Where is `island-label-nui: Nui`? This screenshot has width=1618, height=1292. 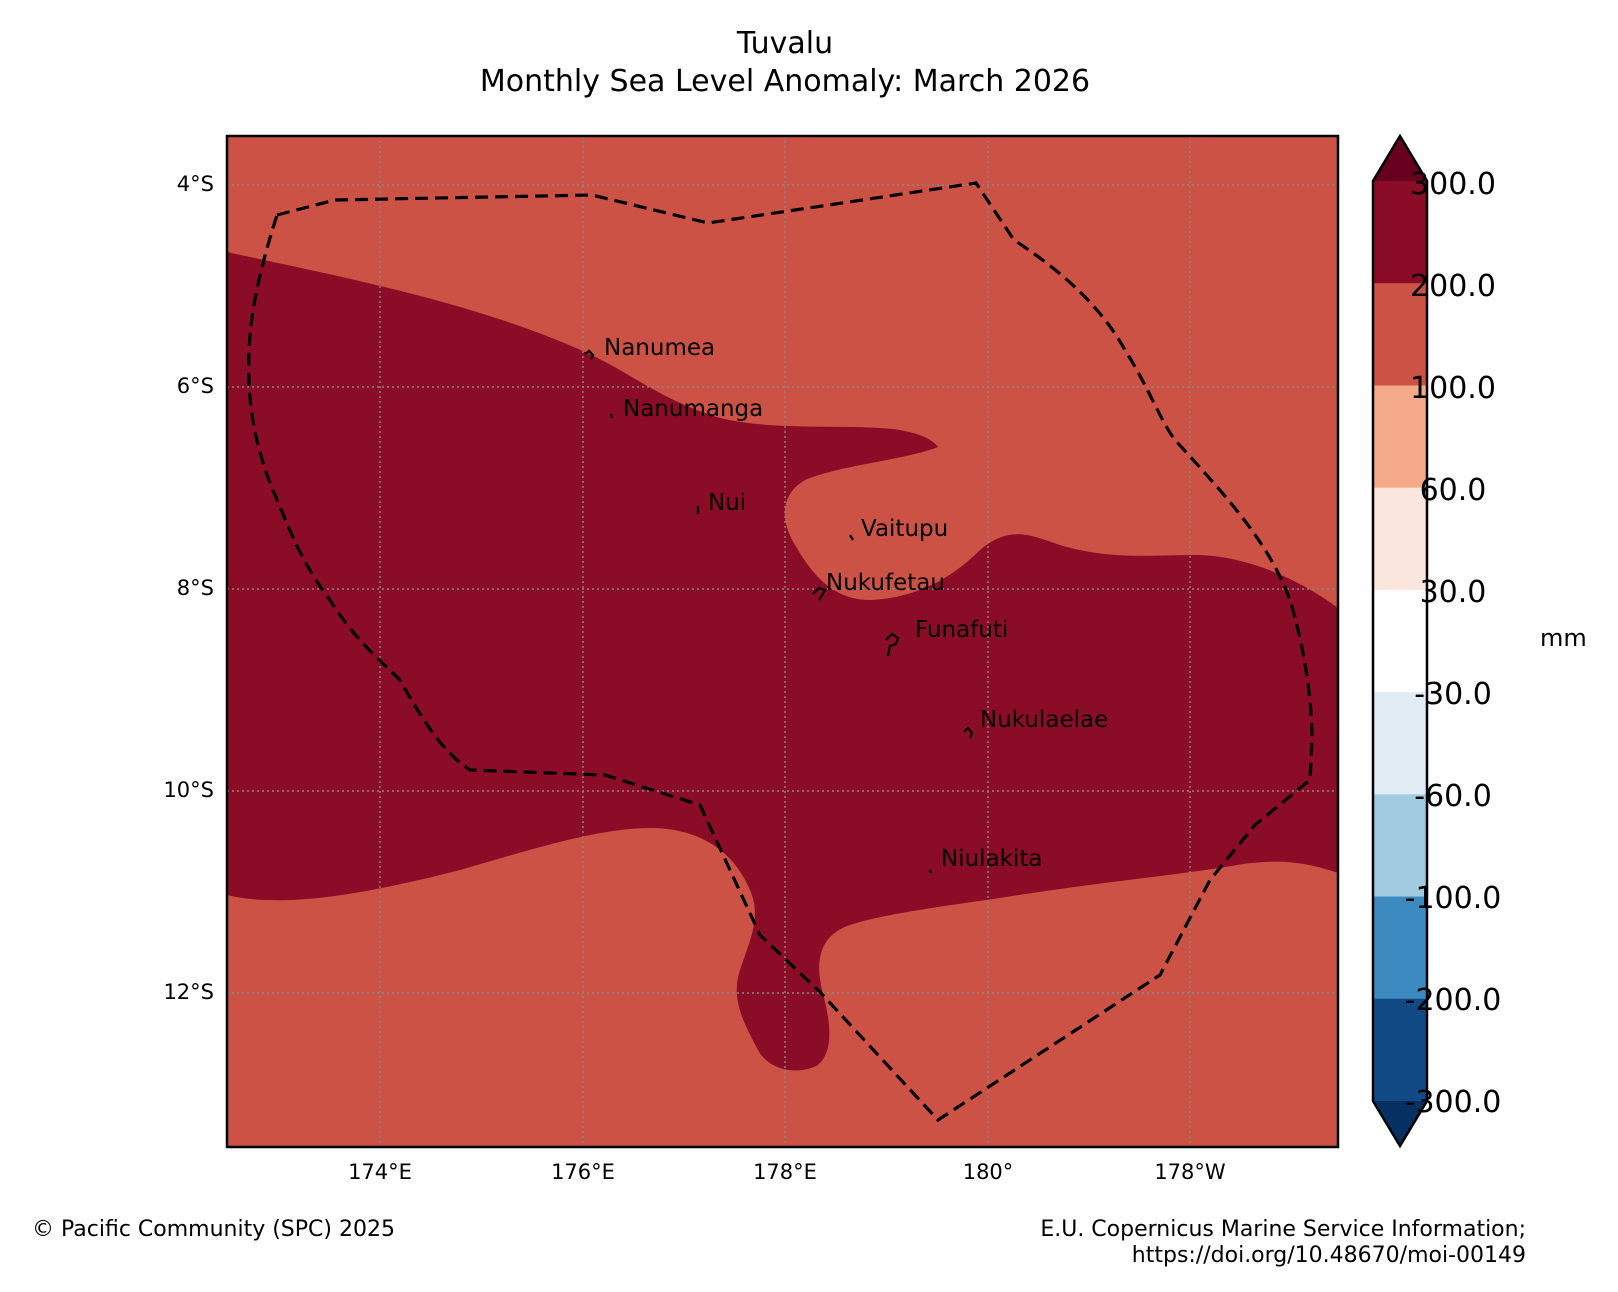
island-label-nui: Nui is located at coordinates (727, 503).